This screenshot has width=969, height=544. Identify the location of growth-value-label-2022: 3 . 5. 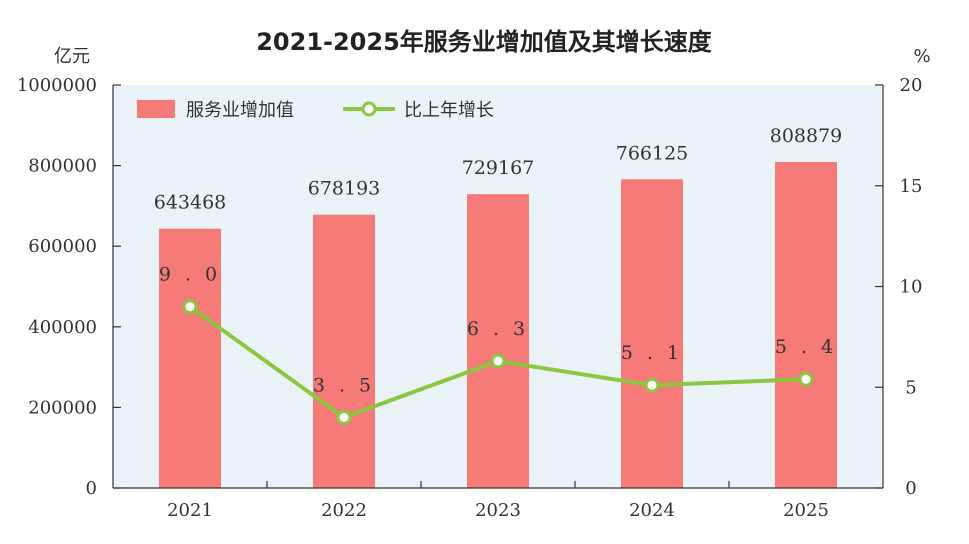
(344, 385).